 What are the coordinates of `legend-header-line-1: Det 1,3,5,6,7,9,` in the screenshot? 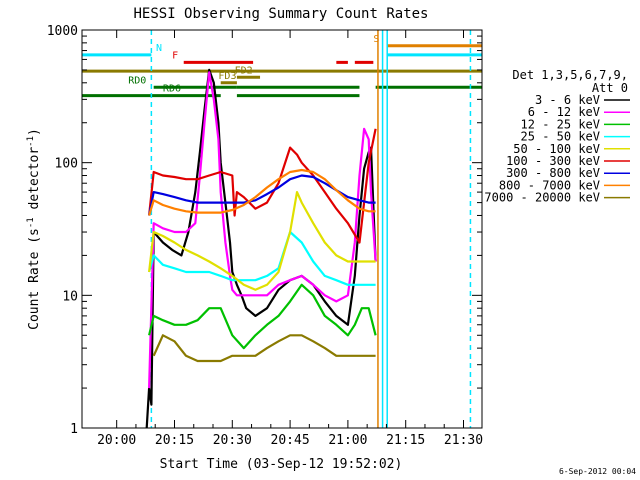 It's located at (570, 75).